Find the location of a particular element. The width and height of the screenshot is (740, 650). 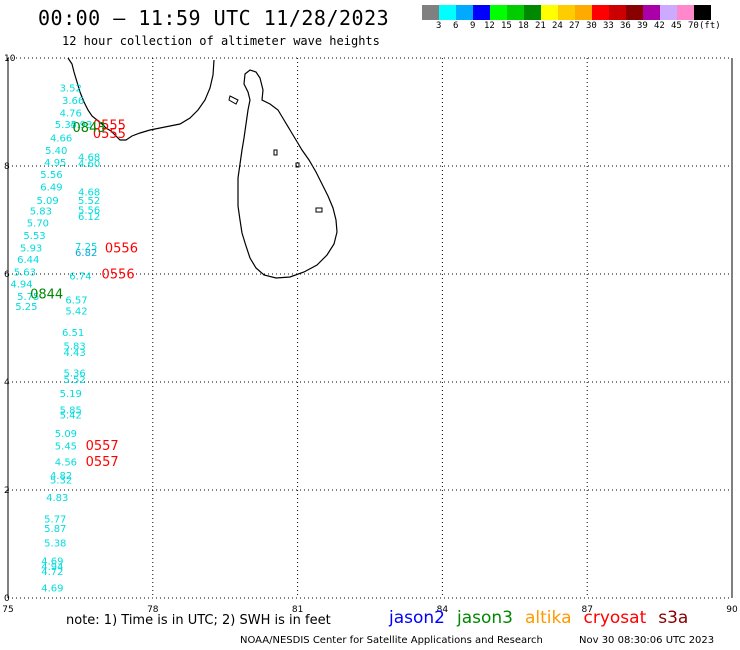

wave-height-value: 6.74 is located at coordinates (80, 276).